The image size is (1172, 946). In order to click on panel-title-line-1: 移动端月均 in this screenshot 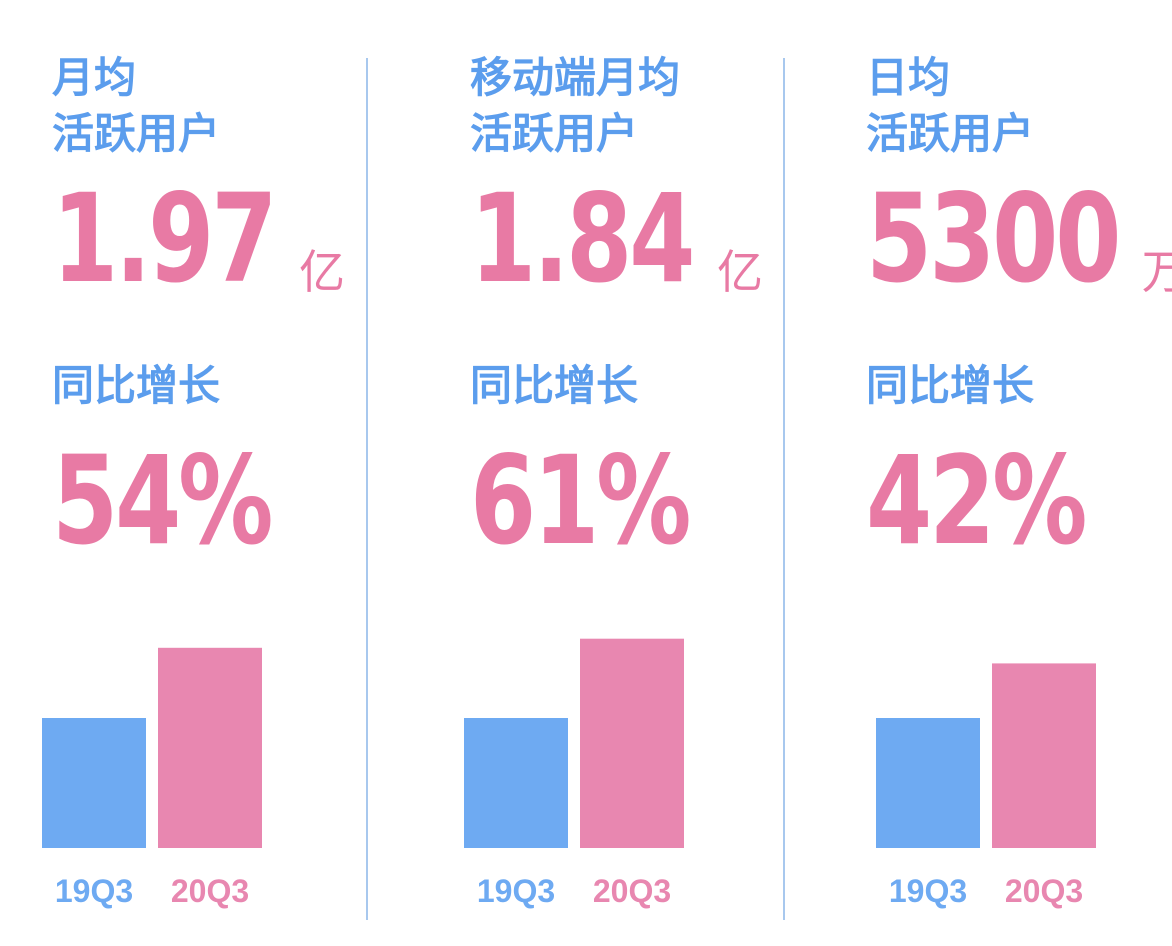, I will do `click(575, 77)`.